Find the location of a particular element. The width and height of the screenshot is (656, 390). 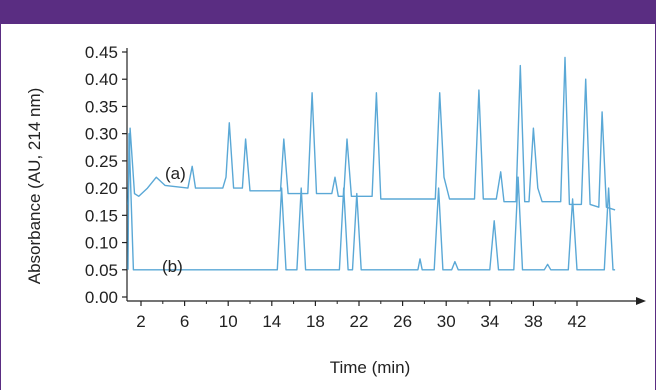

y-tick-label: 0.00 is located at coordinates (101, 297).